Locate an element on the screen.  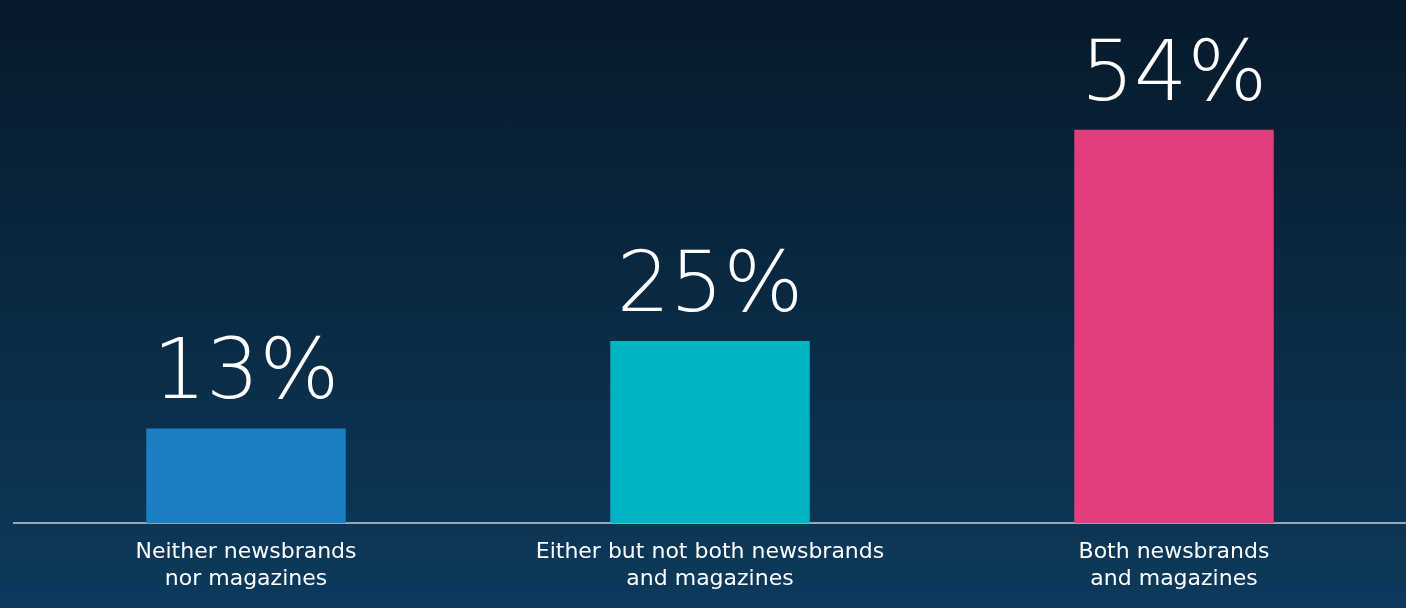
data-label: 54% is located at coordinates (1174, 70).